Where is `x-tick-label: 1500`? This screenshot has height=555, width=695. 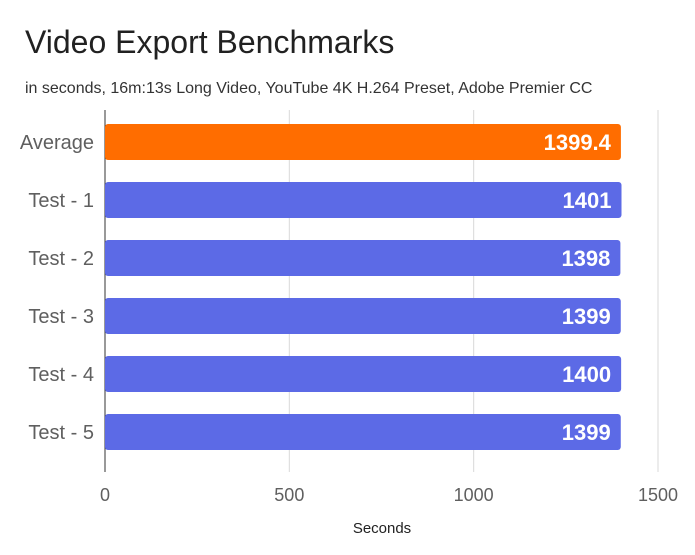
x-tick-label: 1500 is located at coordinates (658, 495).